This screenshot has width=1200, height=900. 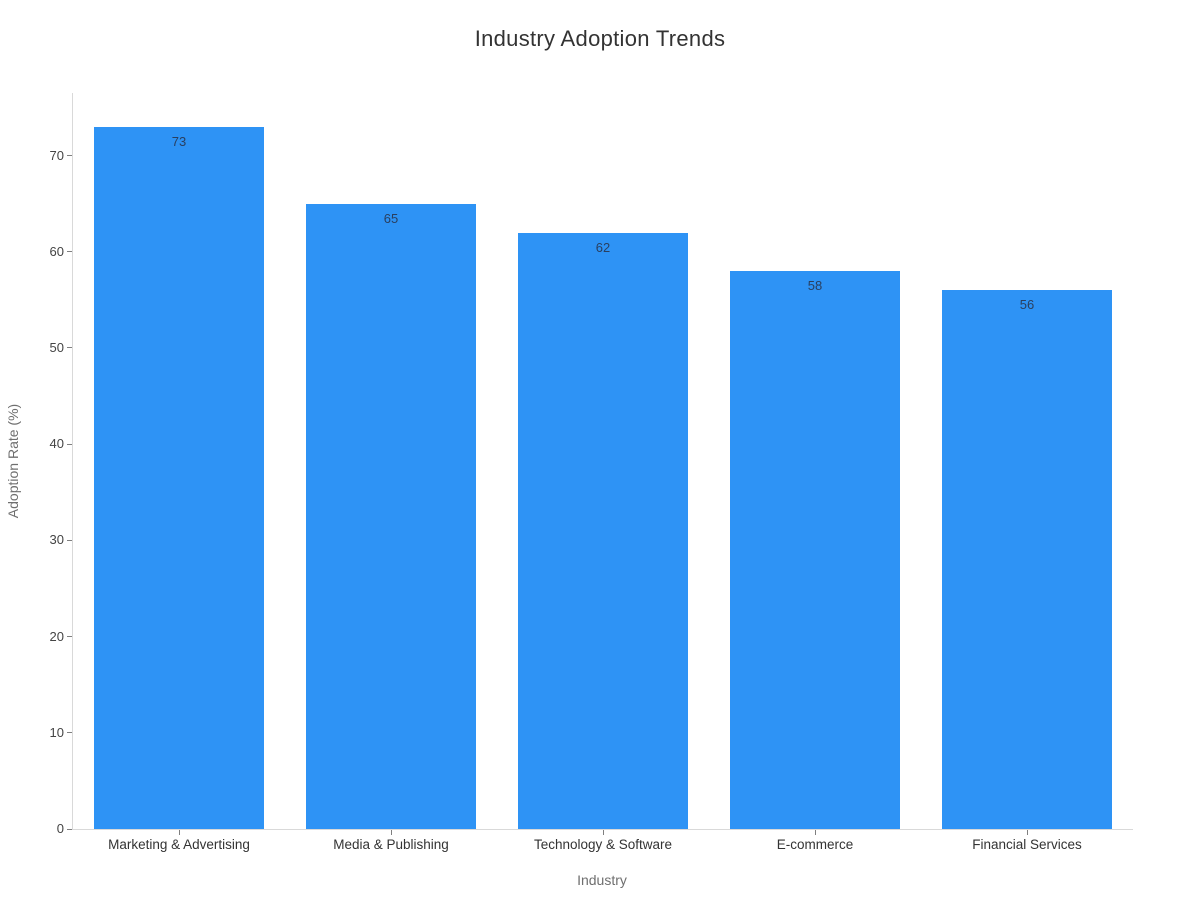 What do you see at coordinates (391, 844) in the screenshot?
I see `x-tick-label: Media & Publishing` at bounding box center [391, 844].